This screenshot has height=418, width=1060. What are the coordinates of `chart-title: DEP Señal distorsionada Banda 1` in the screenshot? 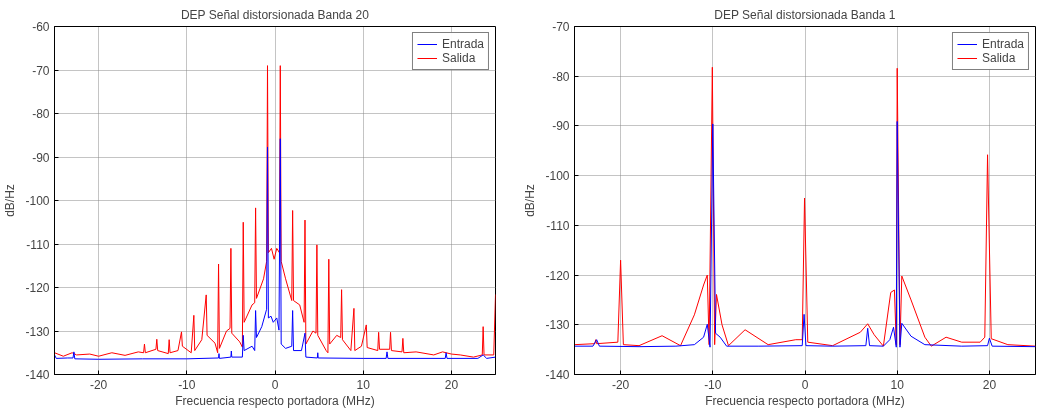 It's located at (805, 14).